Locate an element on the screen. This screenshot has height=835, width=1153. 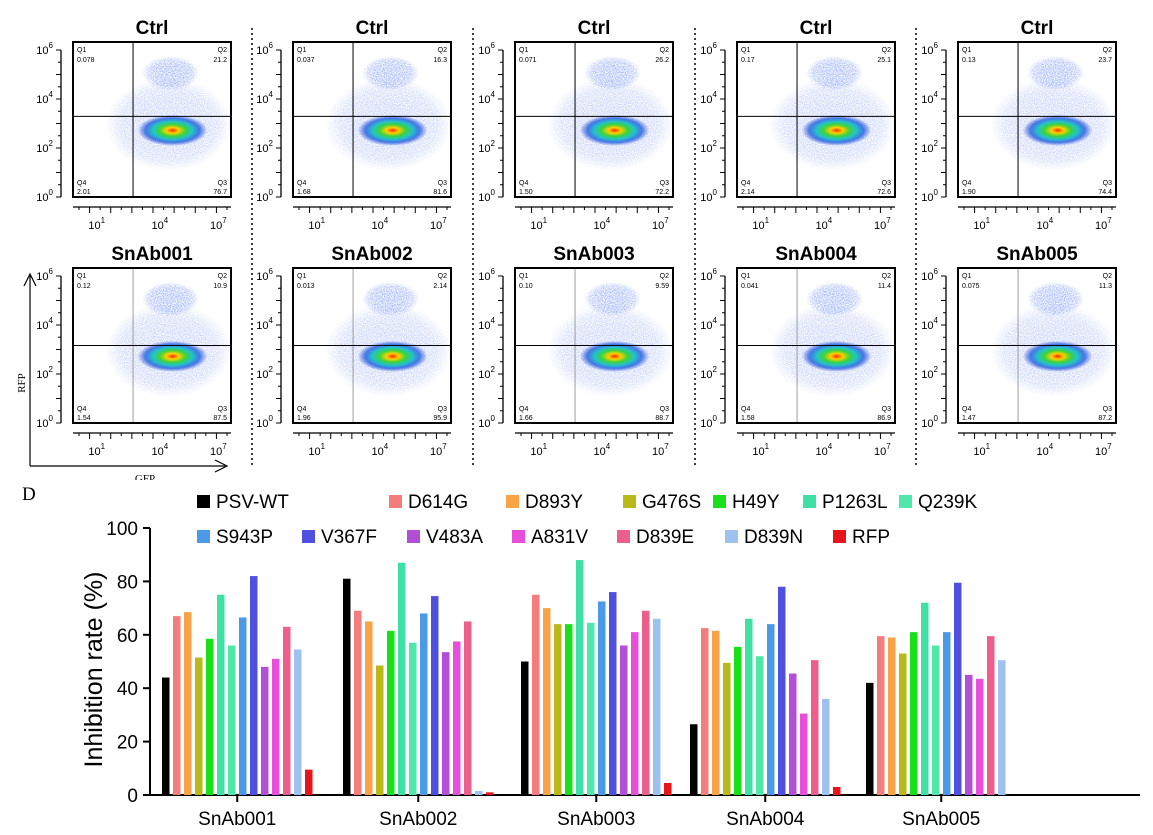
quadrant-value-q3: 87.2 is located at coordinates (1105, 418).